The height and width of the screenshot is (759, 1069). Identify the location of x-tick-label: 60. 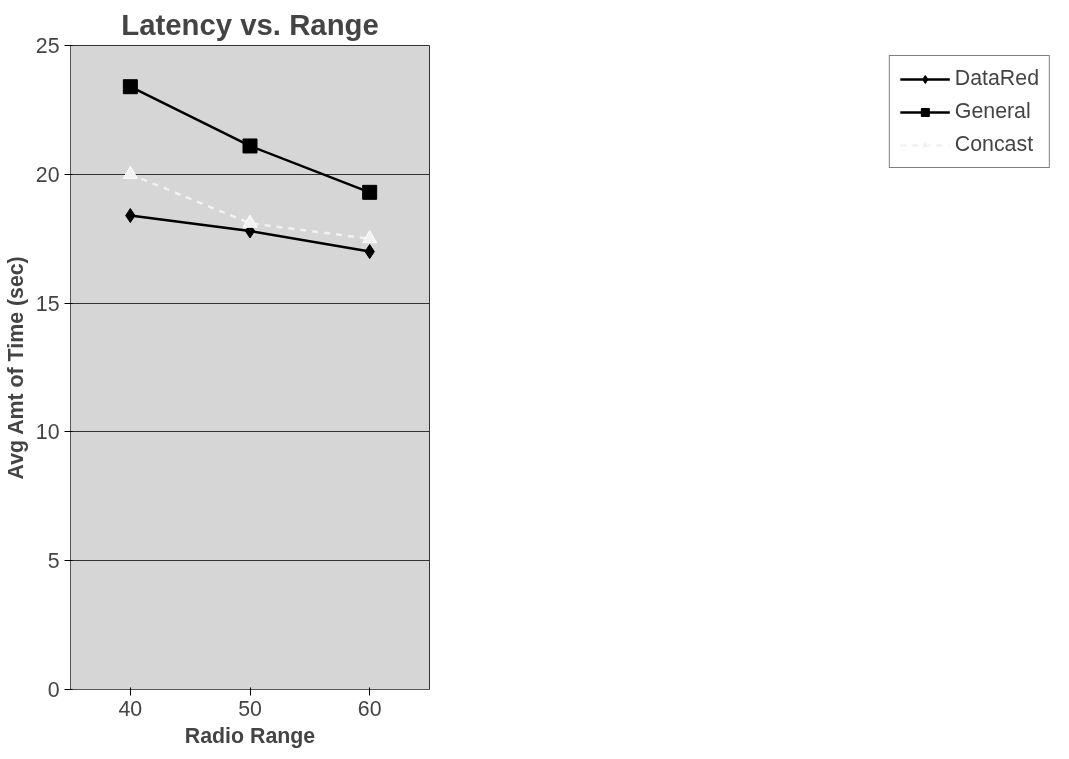
(369, 708).